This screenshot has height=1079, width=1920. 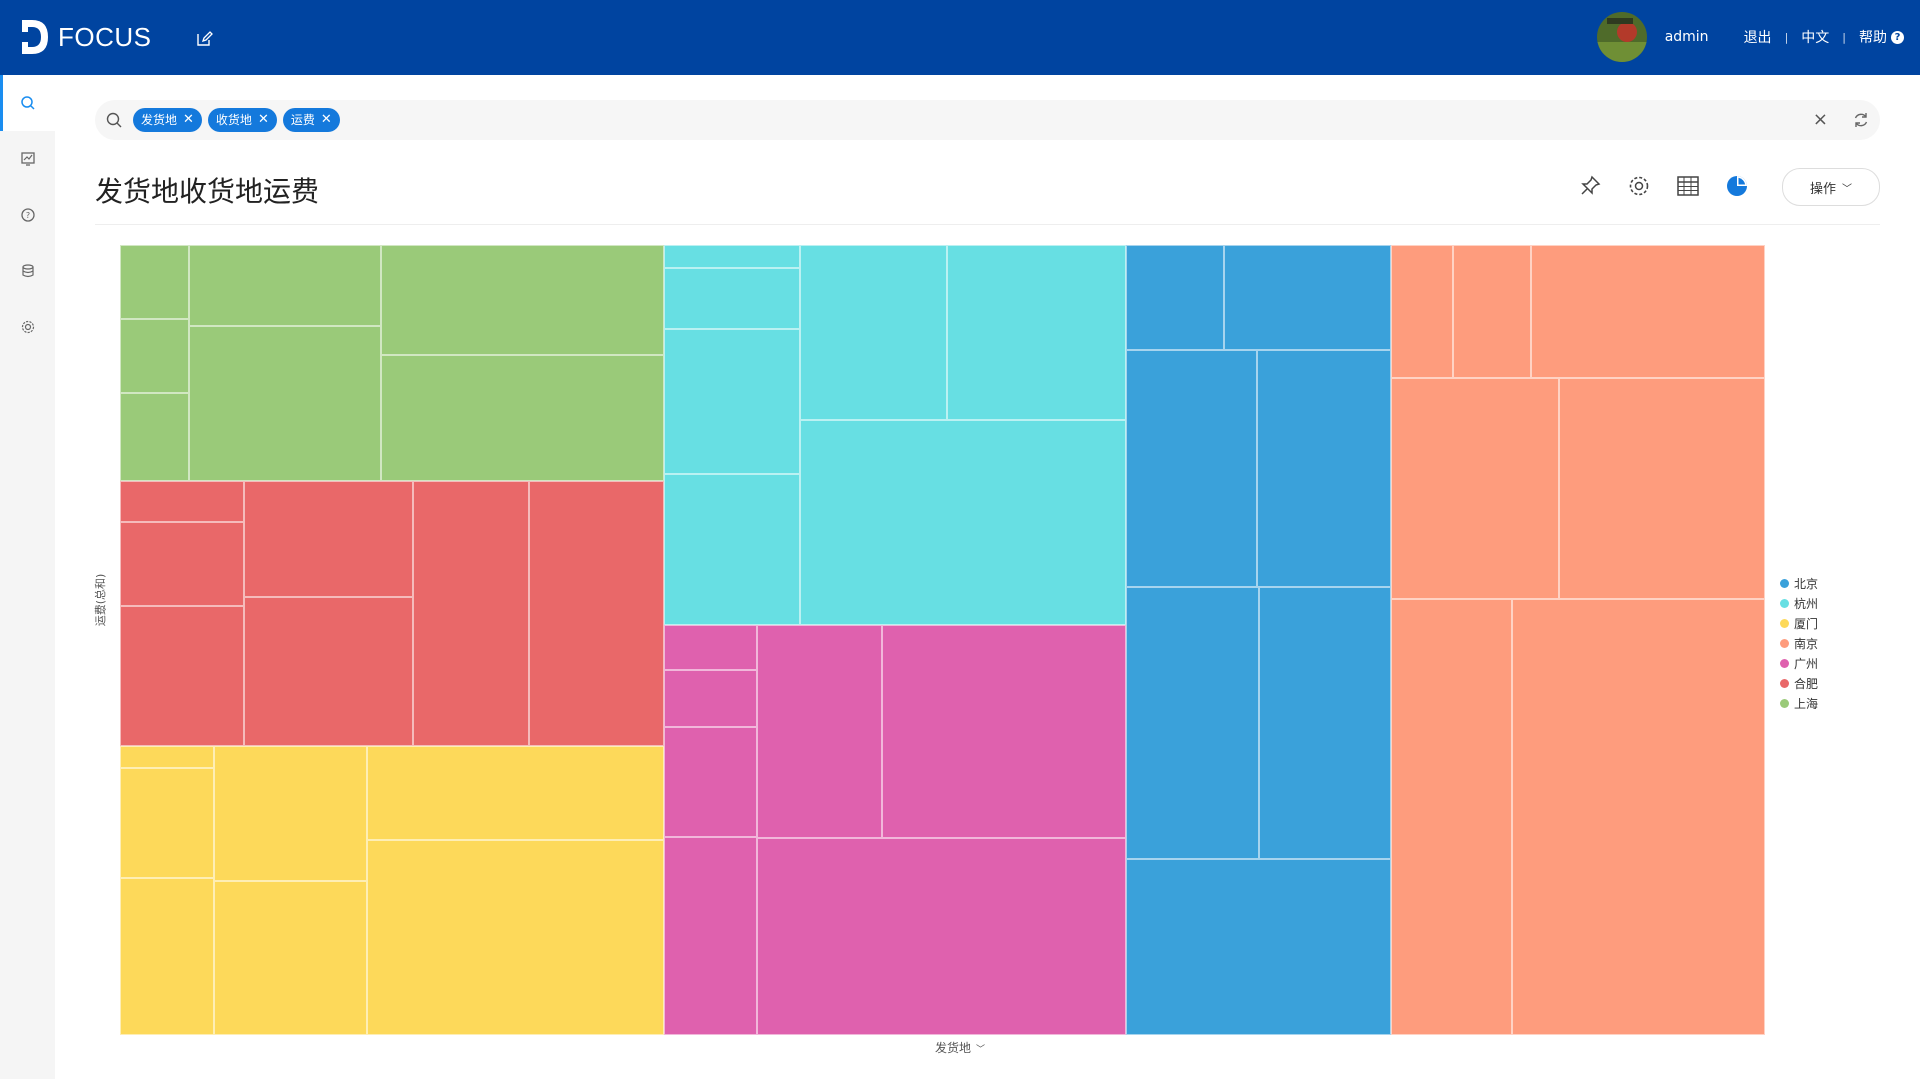 What do you see at coordinates (1861, 120) in the screenshot?
I see `refresh-icon` at bounding box center [1861, 120].